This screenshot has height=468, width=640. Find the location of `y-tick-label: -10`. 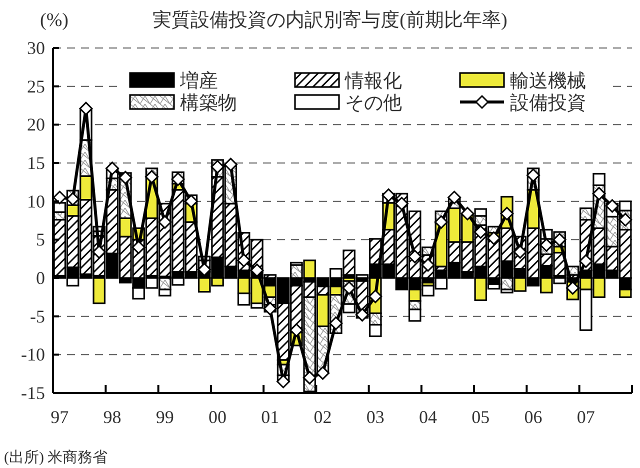

y-tick-label: -10 is located at coordinates (33, 354).